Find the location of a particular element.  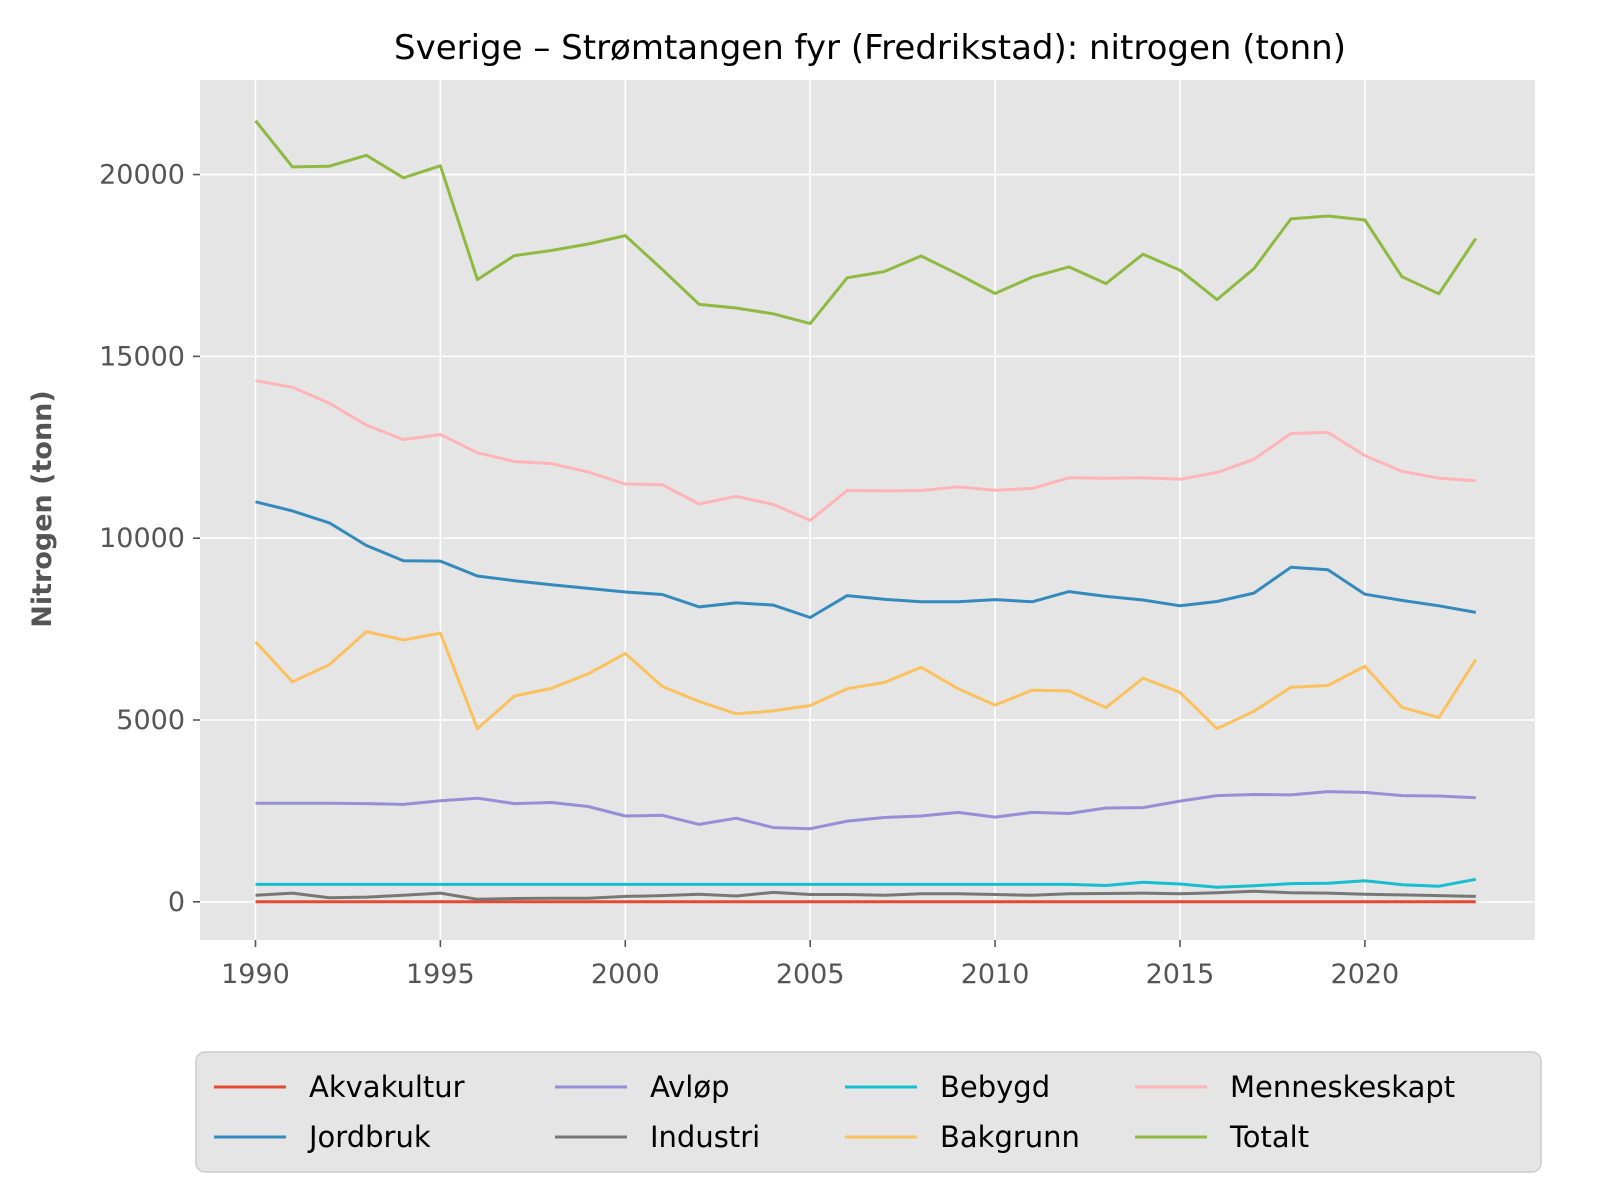

legend-label-bakgrunn: Bakgrunn is located at coordinates (1010, 1137).